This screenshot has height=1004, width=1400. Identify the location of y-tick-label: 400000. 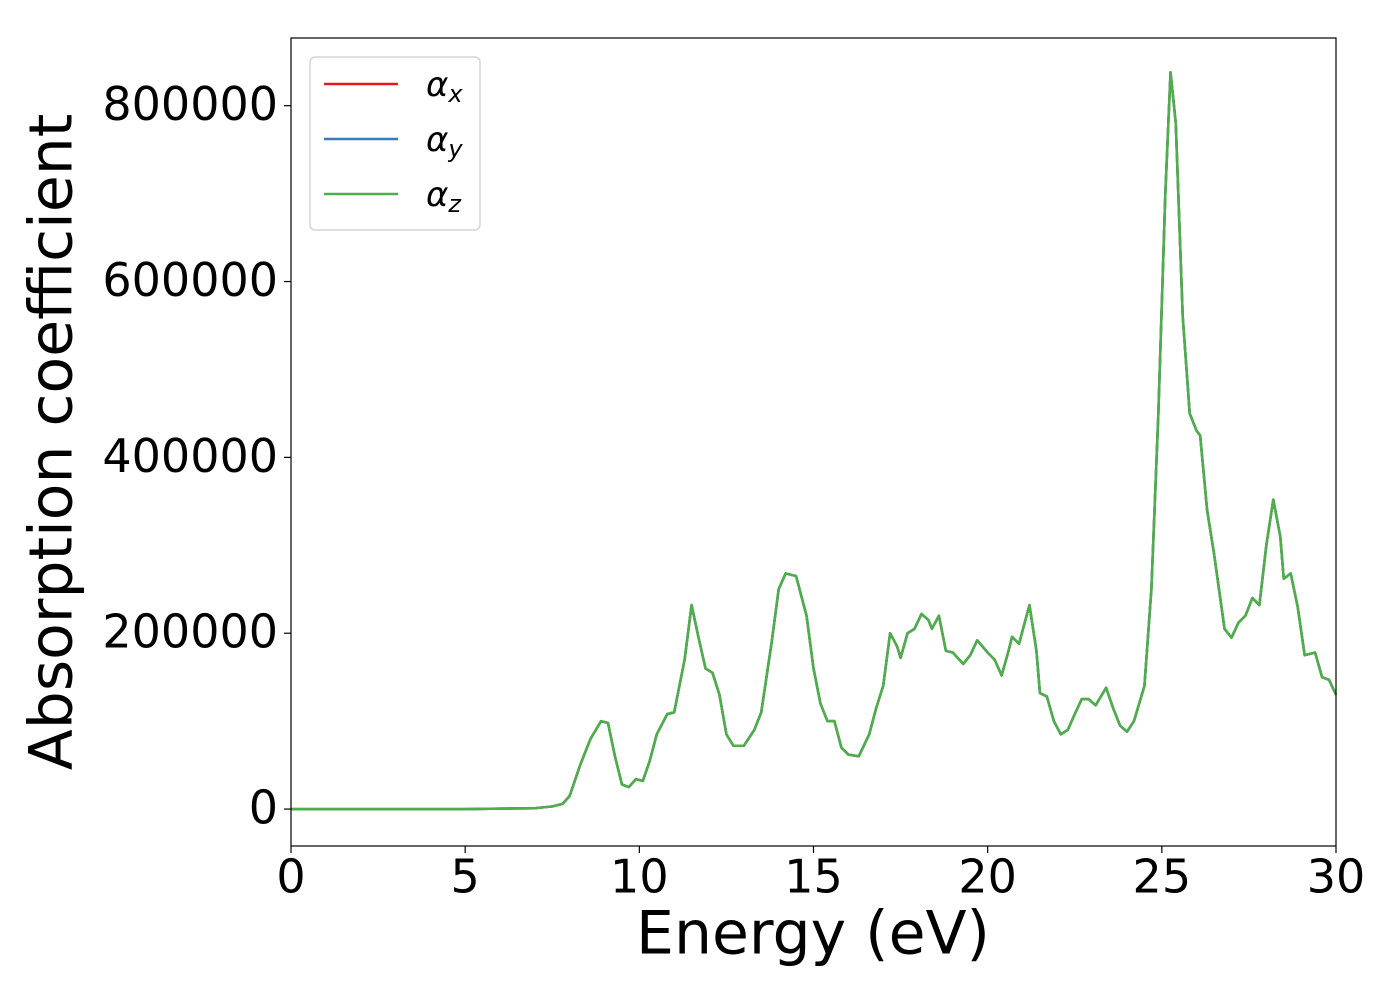
(190, 456).